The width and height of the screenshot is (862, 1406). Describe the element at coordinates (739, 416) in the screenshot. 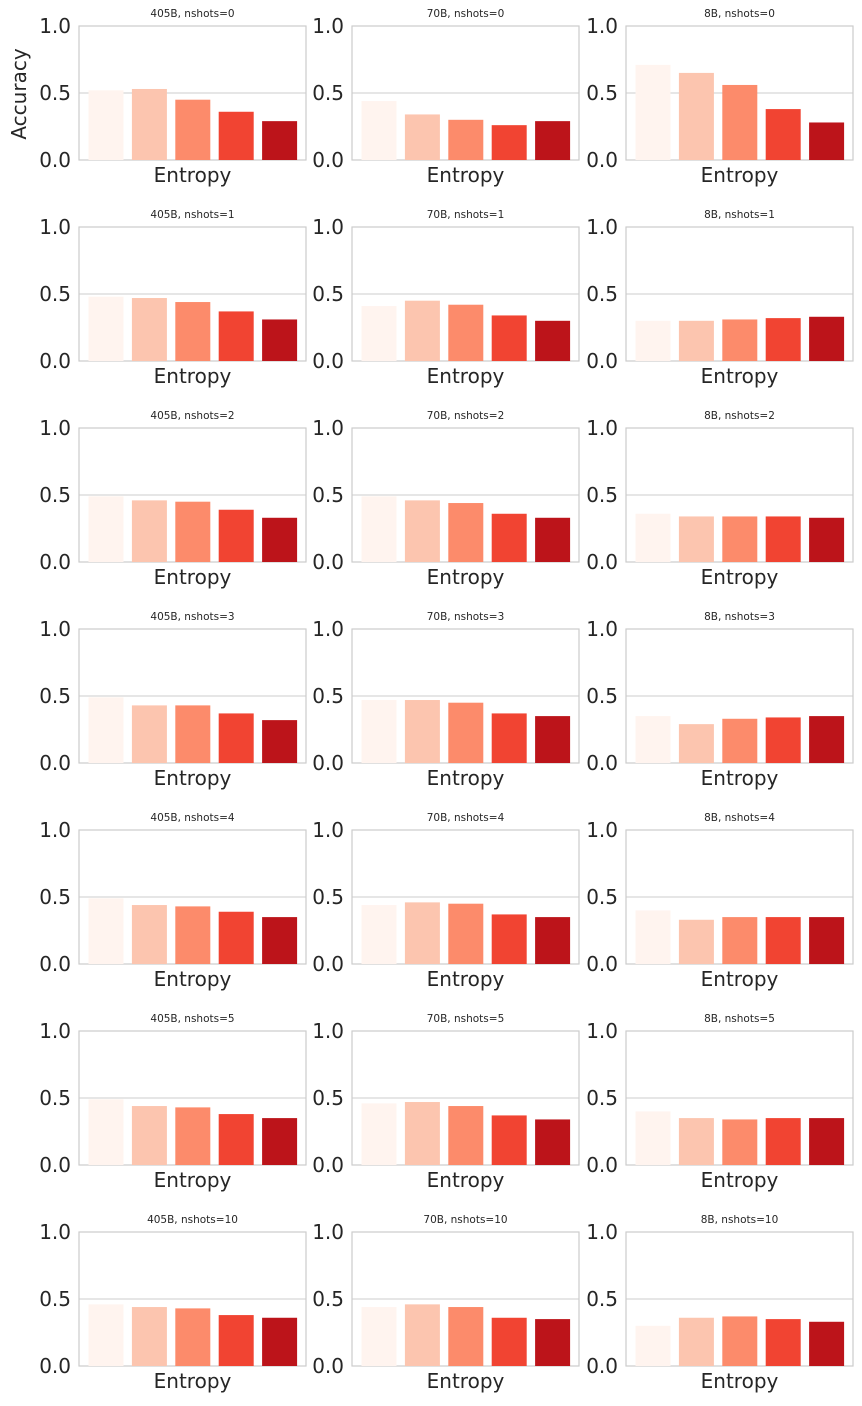

I see `chart-title: 8B, nshots=2` at that location.